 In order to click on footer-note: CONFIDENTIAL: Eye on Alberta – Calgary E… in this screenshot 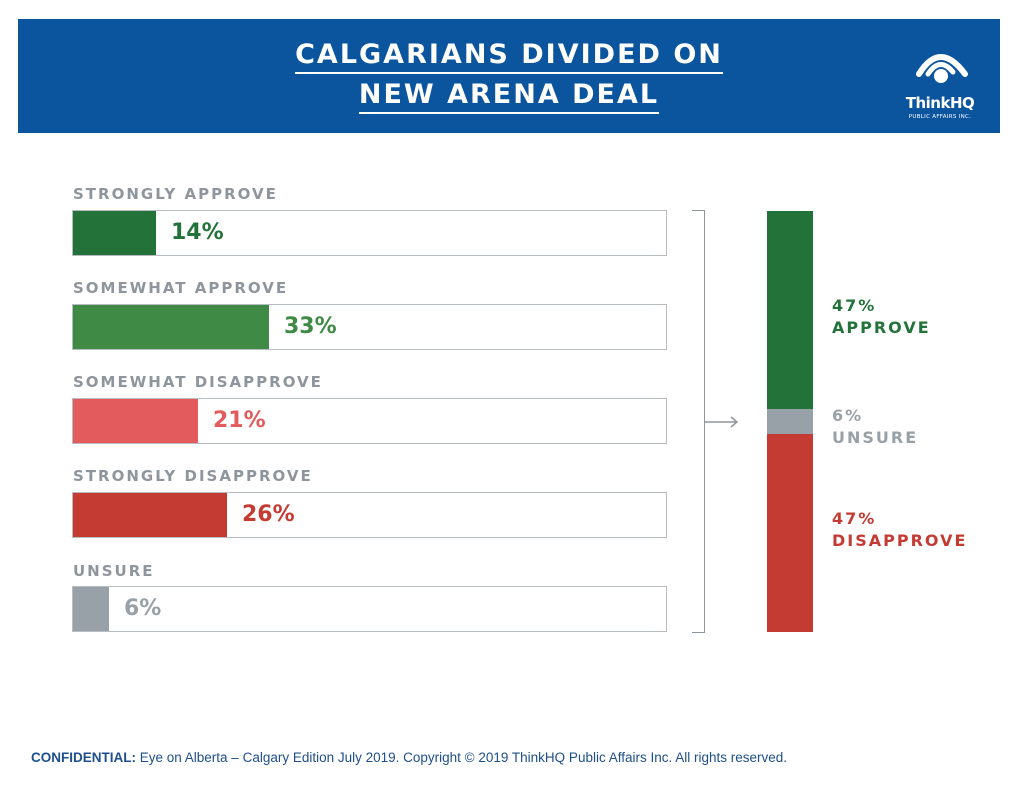, I will do `click(409, 757)`.